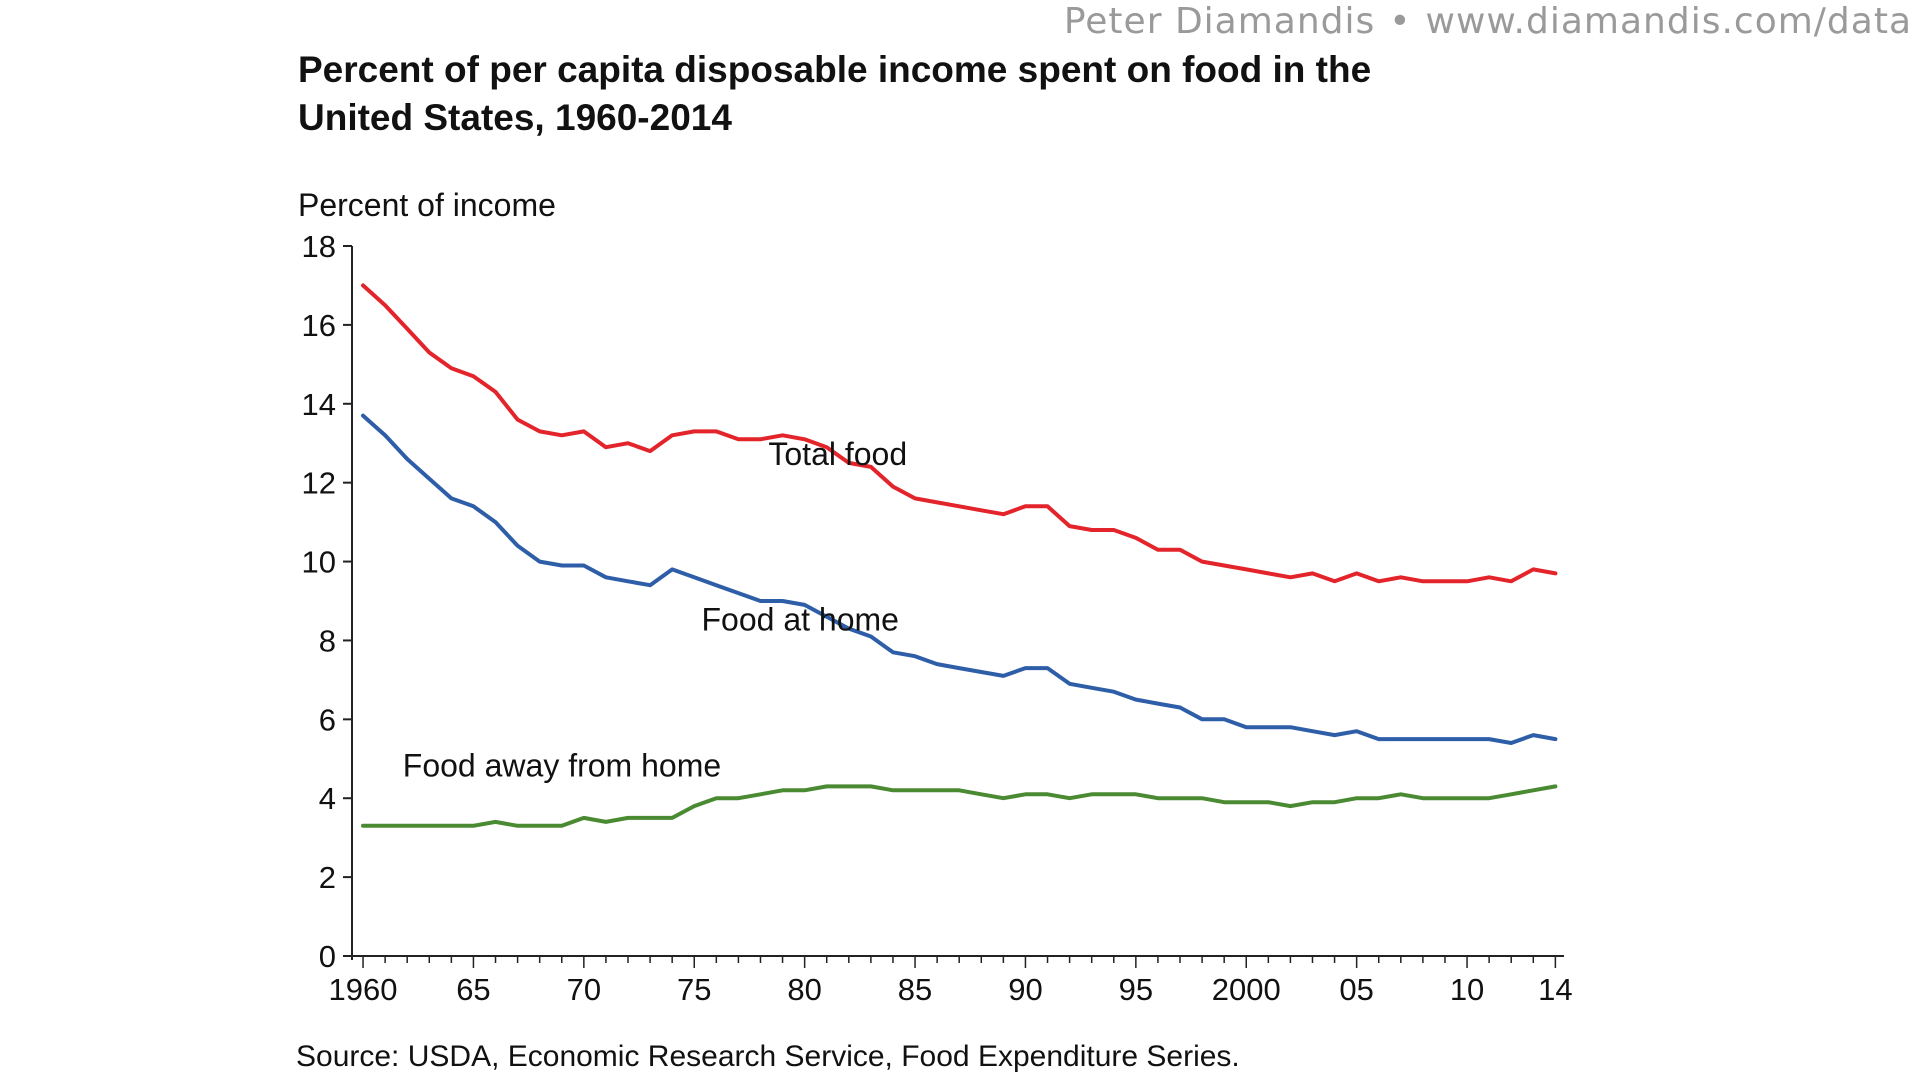  What do you see at coordinates (319, 404) in the screenshot?
I see `y-tick-label: 14` at bounding box center [319, 404].